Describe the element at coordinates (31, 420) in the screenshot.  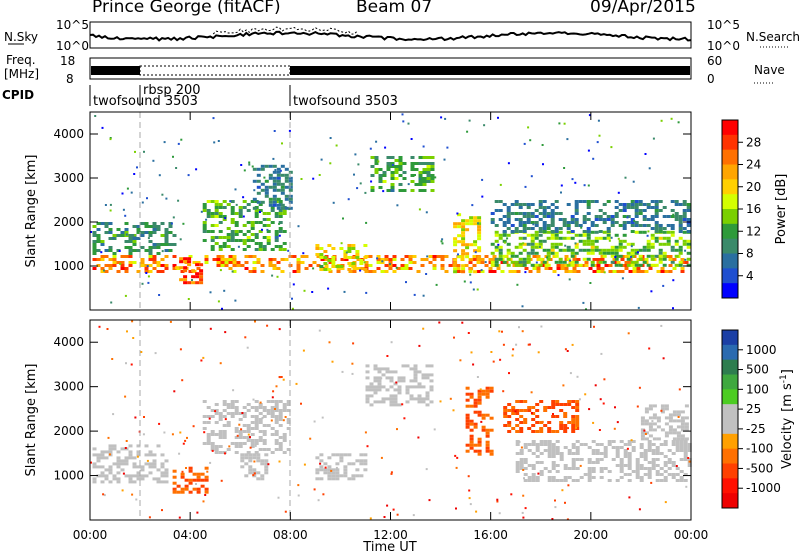
I see `velocity-ylabel: Slant Range [km]` at that location.